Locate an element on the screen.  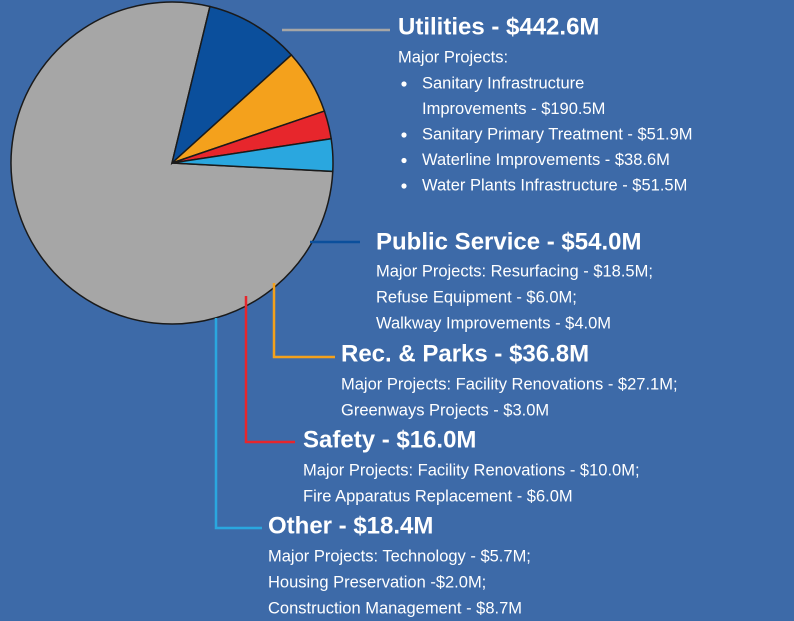
detail-line: Construction Management - $8.7M is located at coordinates (395, 608).